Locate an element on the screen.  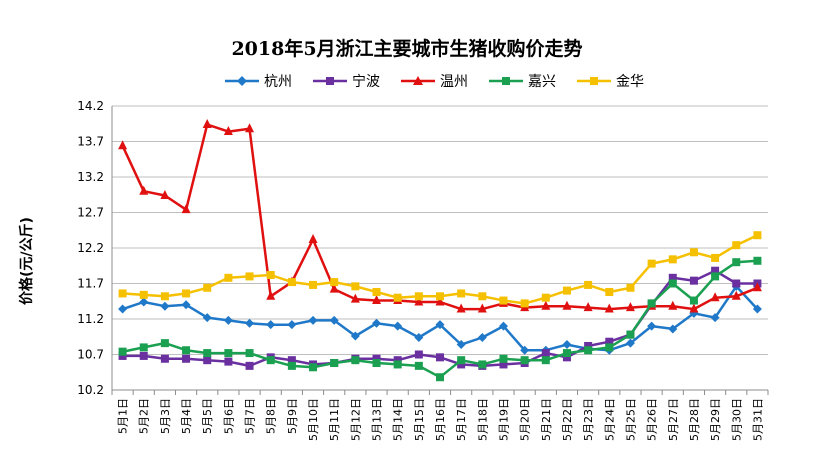
y-tick-label: 12.2 is located at coordinates (90, 248).